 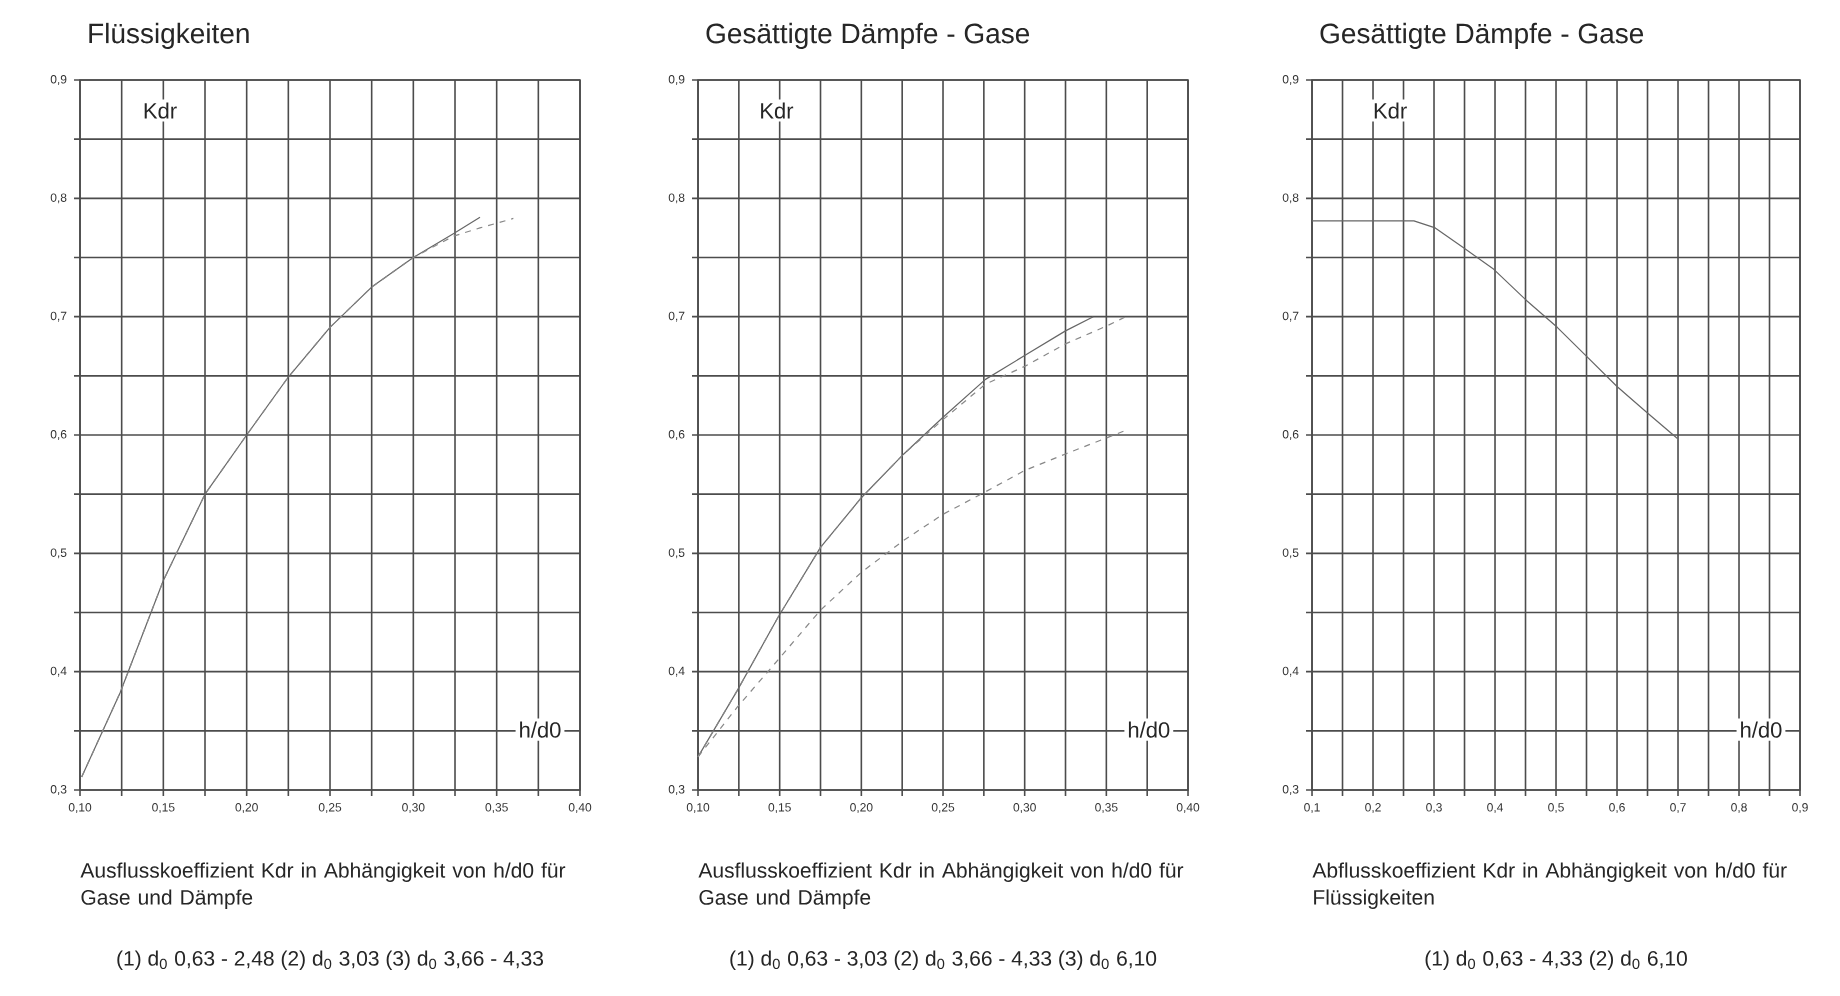 I want to click on text: Abflusskoeffizient Kdr in Abhängigkeit von h/d0 für Flüssigkeiten, so click(x=1549, y=885).